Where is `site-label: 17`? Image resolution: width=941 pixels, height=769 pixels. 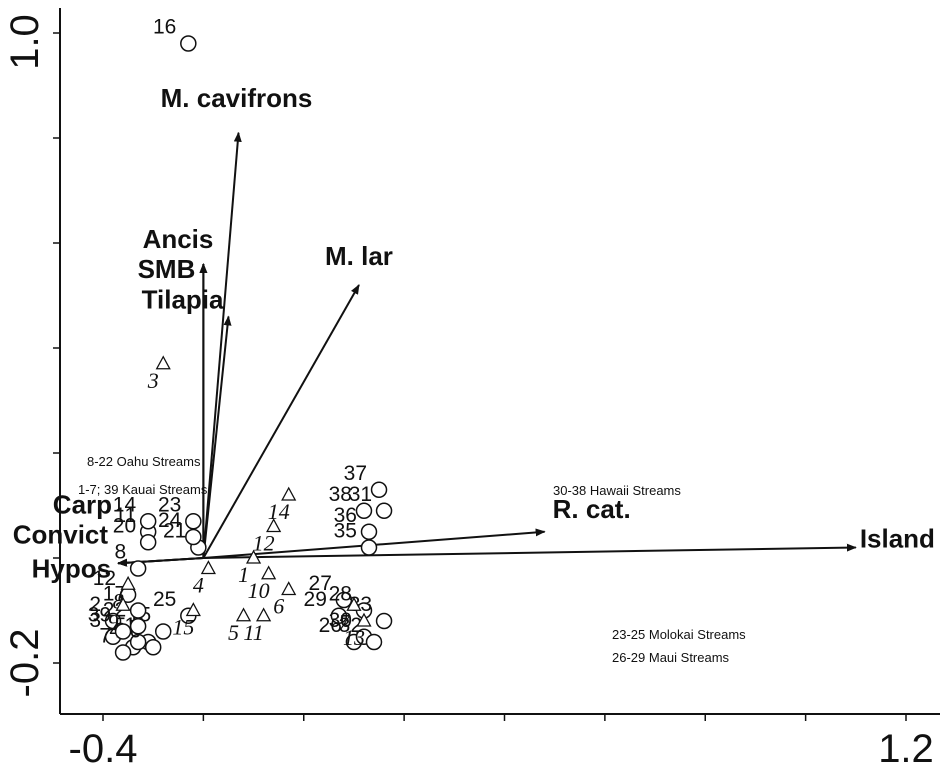
site-label: 17 is located at coordinates (114, 594).